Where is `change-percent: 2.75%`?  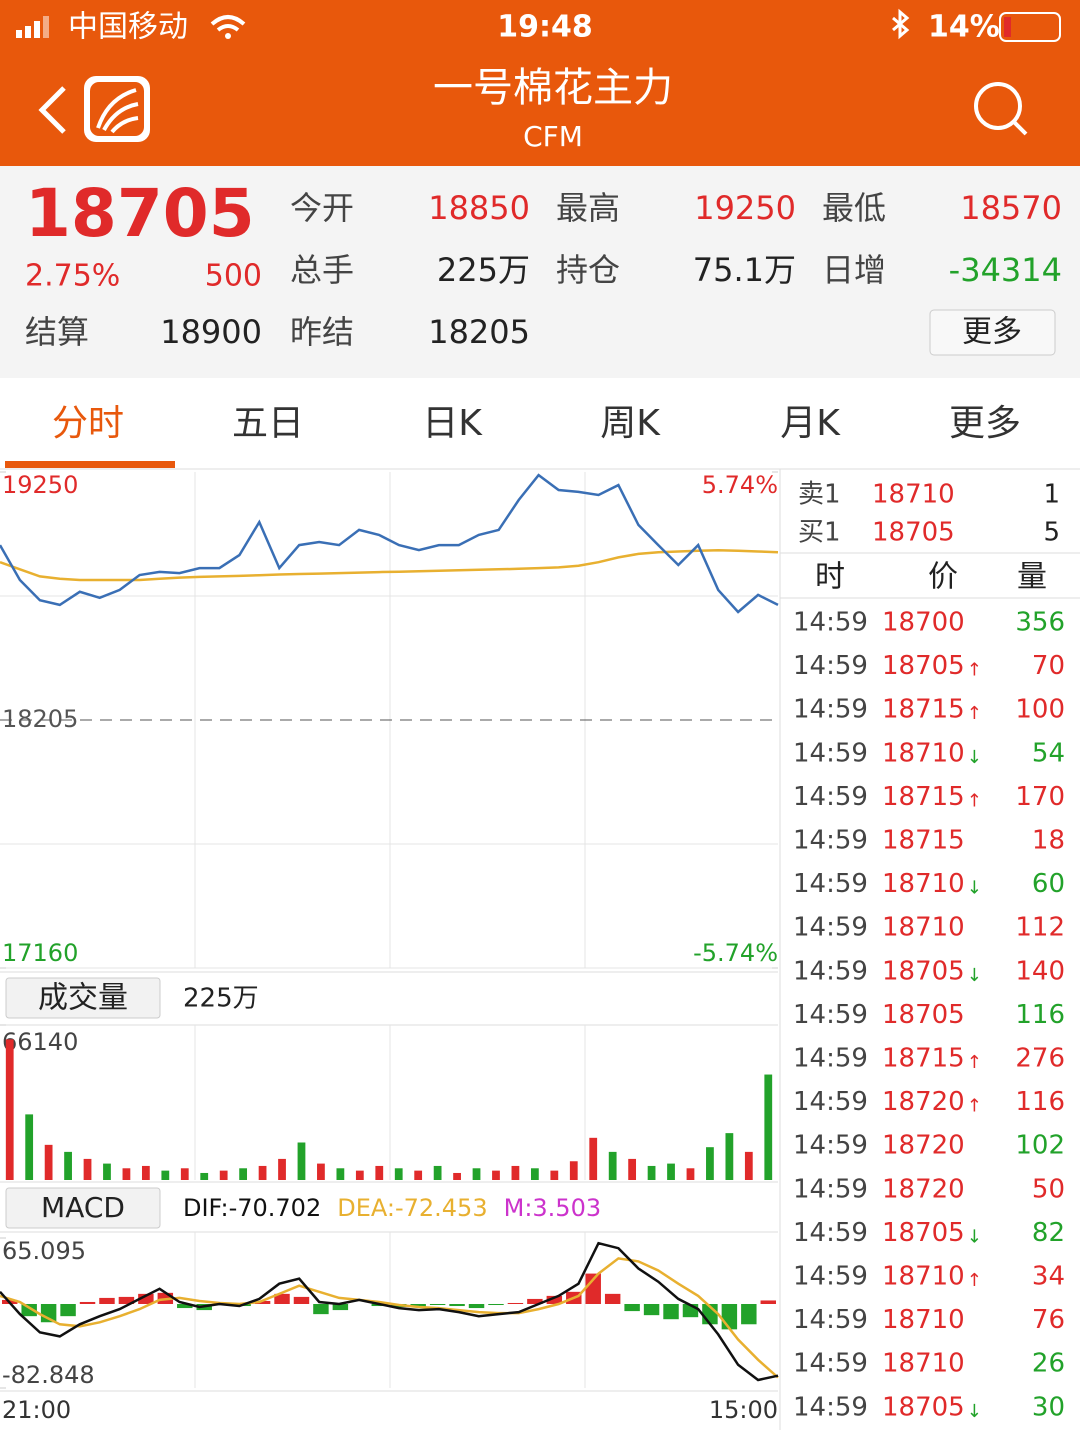
change-percent: 2.75% is located at coordinates (72, 276).